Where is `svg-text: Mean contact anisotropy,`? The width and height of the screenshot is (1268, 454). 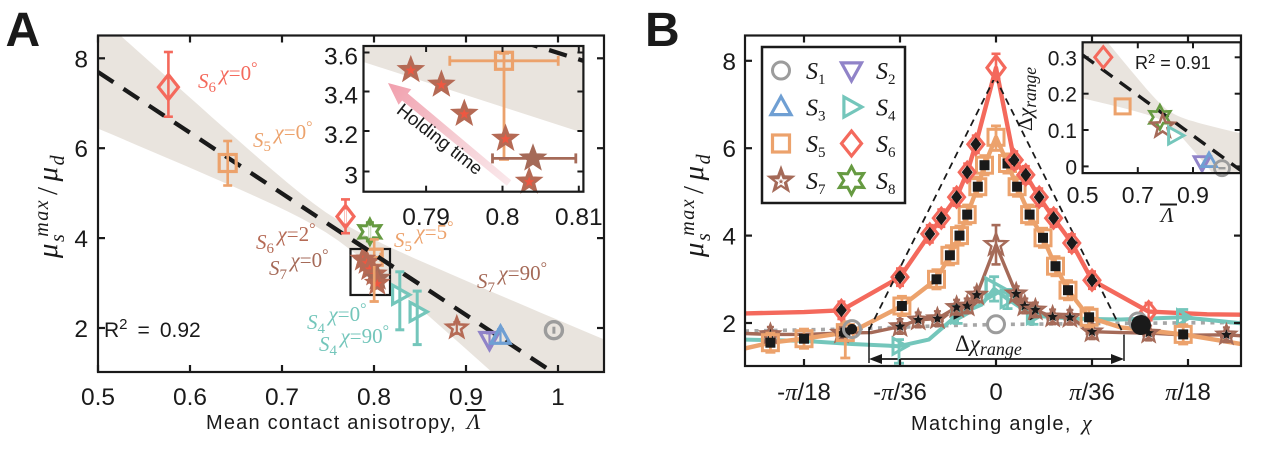
svg-text: Mean contact anisotropy, is located at coordinates (331, 423).